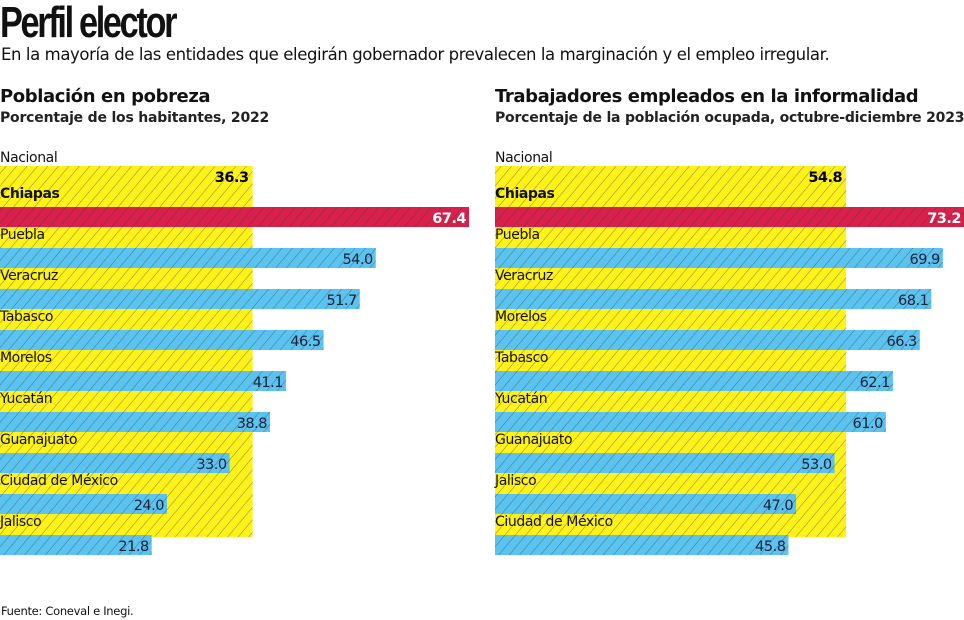 The height and width of the screenshot is (620, 964). What do you see at coordinates (67, 611) in the screenshot?
I see `source-note: Fuente: Coneval e Inegi.` at bounding box center [67, 611].